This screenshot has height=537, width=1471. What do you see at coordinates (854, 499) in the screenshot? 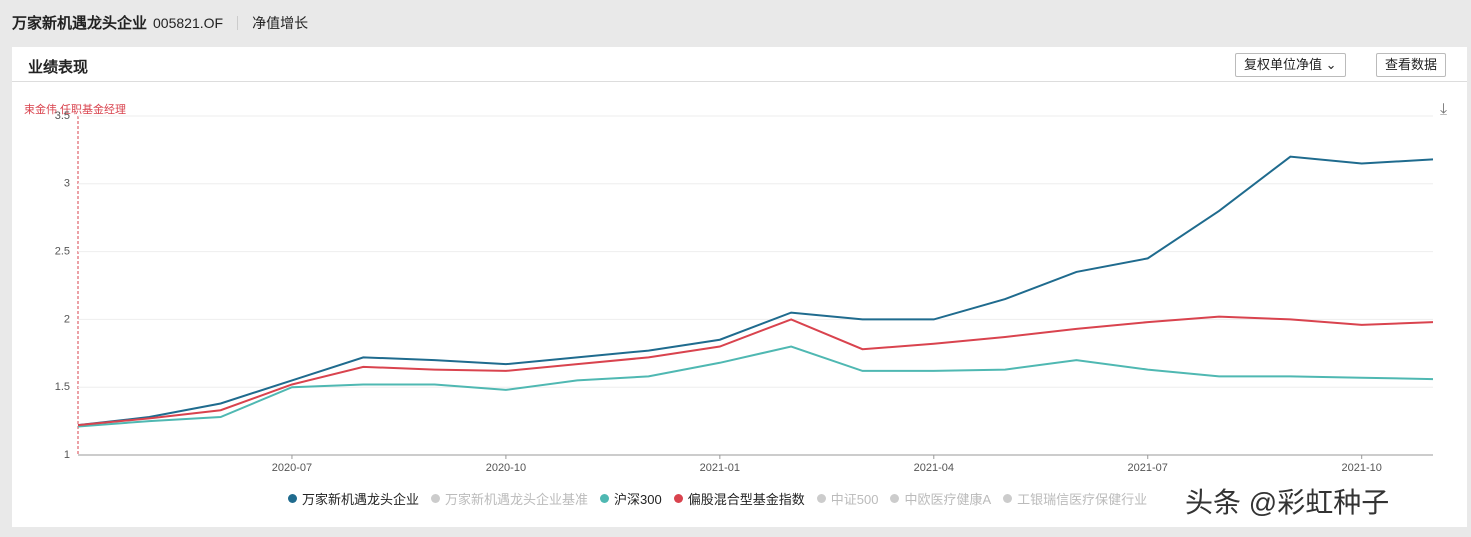
I see `legend-label: 中证500` at bounding box center [854, 499].